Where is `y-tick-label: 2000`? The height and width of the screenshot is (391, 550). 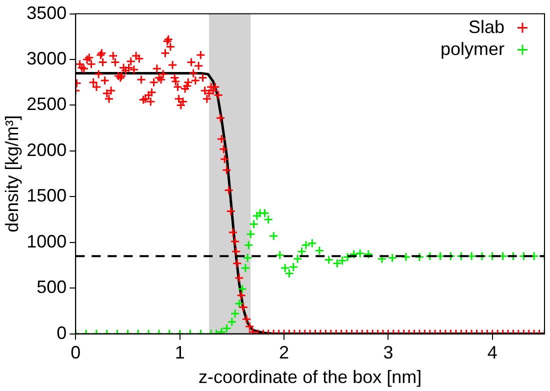
y-tick-label: 2000 is located at coordinates (46, 150).